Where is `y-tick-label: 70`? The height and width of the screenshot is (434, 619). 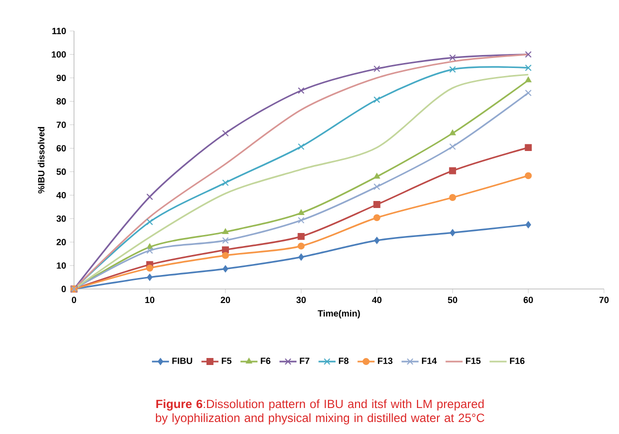
y-tick-label: 70 is located at coordinates (61, 125).